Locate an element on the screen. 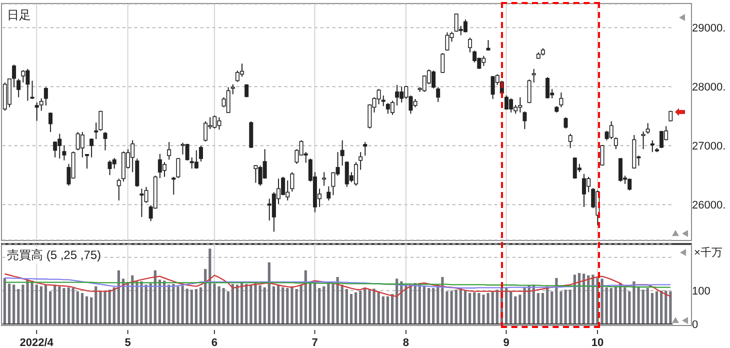 This screenshot has height=348, width=730. y-tick-label: 26000. is located at coordinates (709, 206).